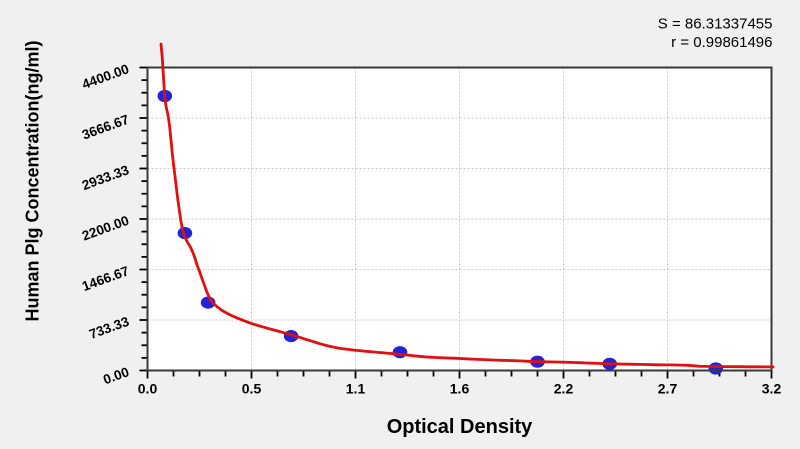 This screenshot has height=449, width=800. Describe the element at coordinates (772, 389) in the screenshot. I see `svg-text: 3.2` at that location.